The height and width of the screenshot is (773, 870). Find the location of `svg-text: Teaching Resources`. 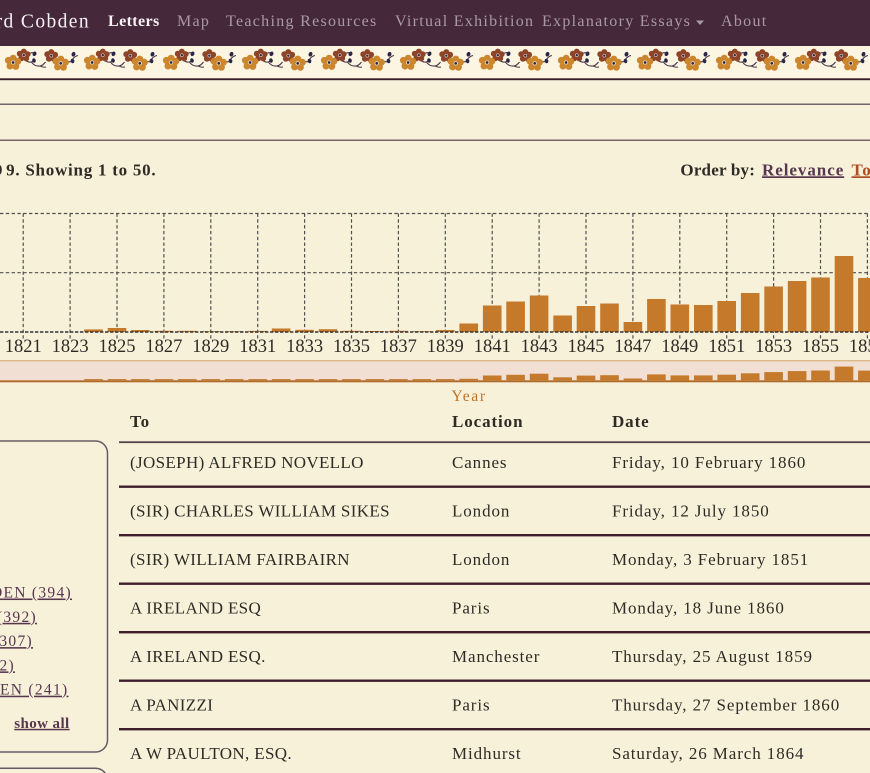

svg-text: Teaching Resources is located at coordinates (302, 21).